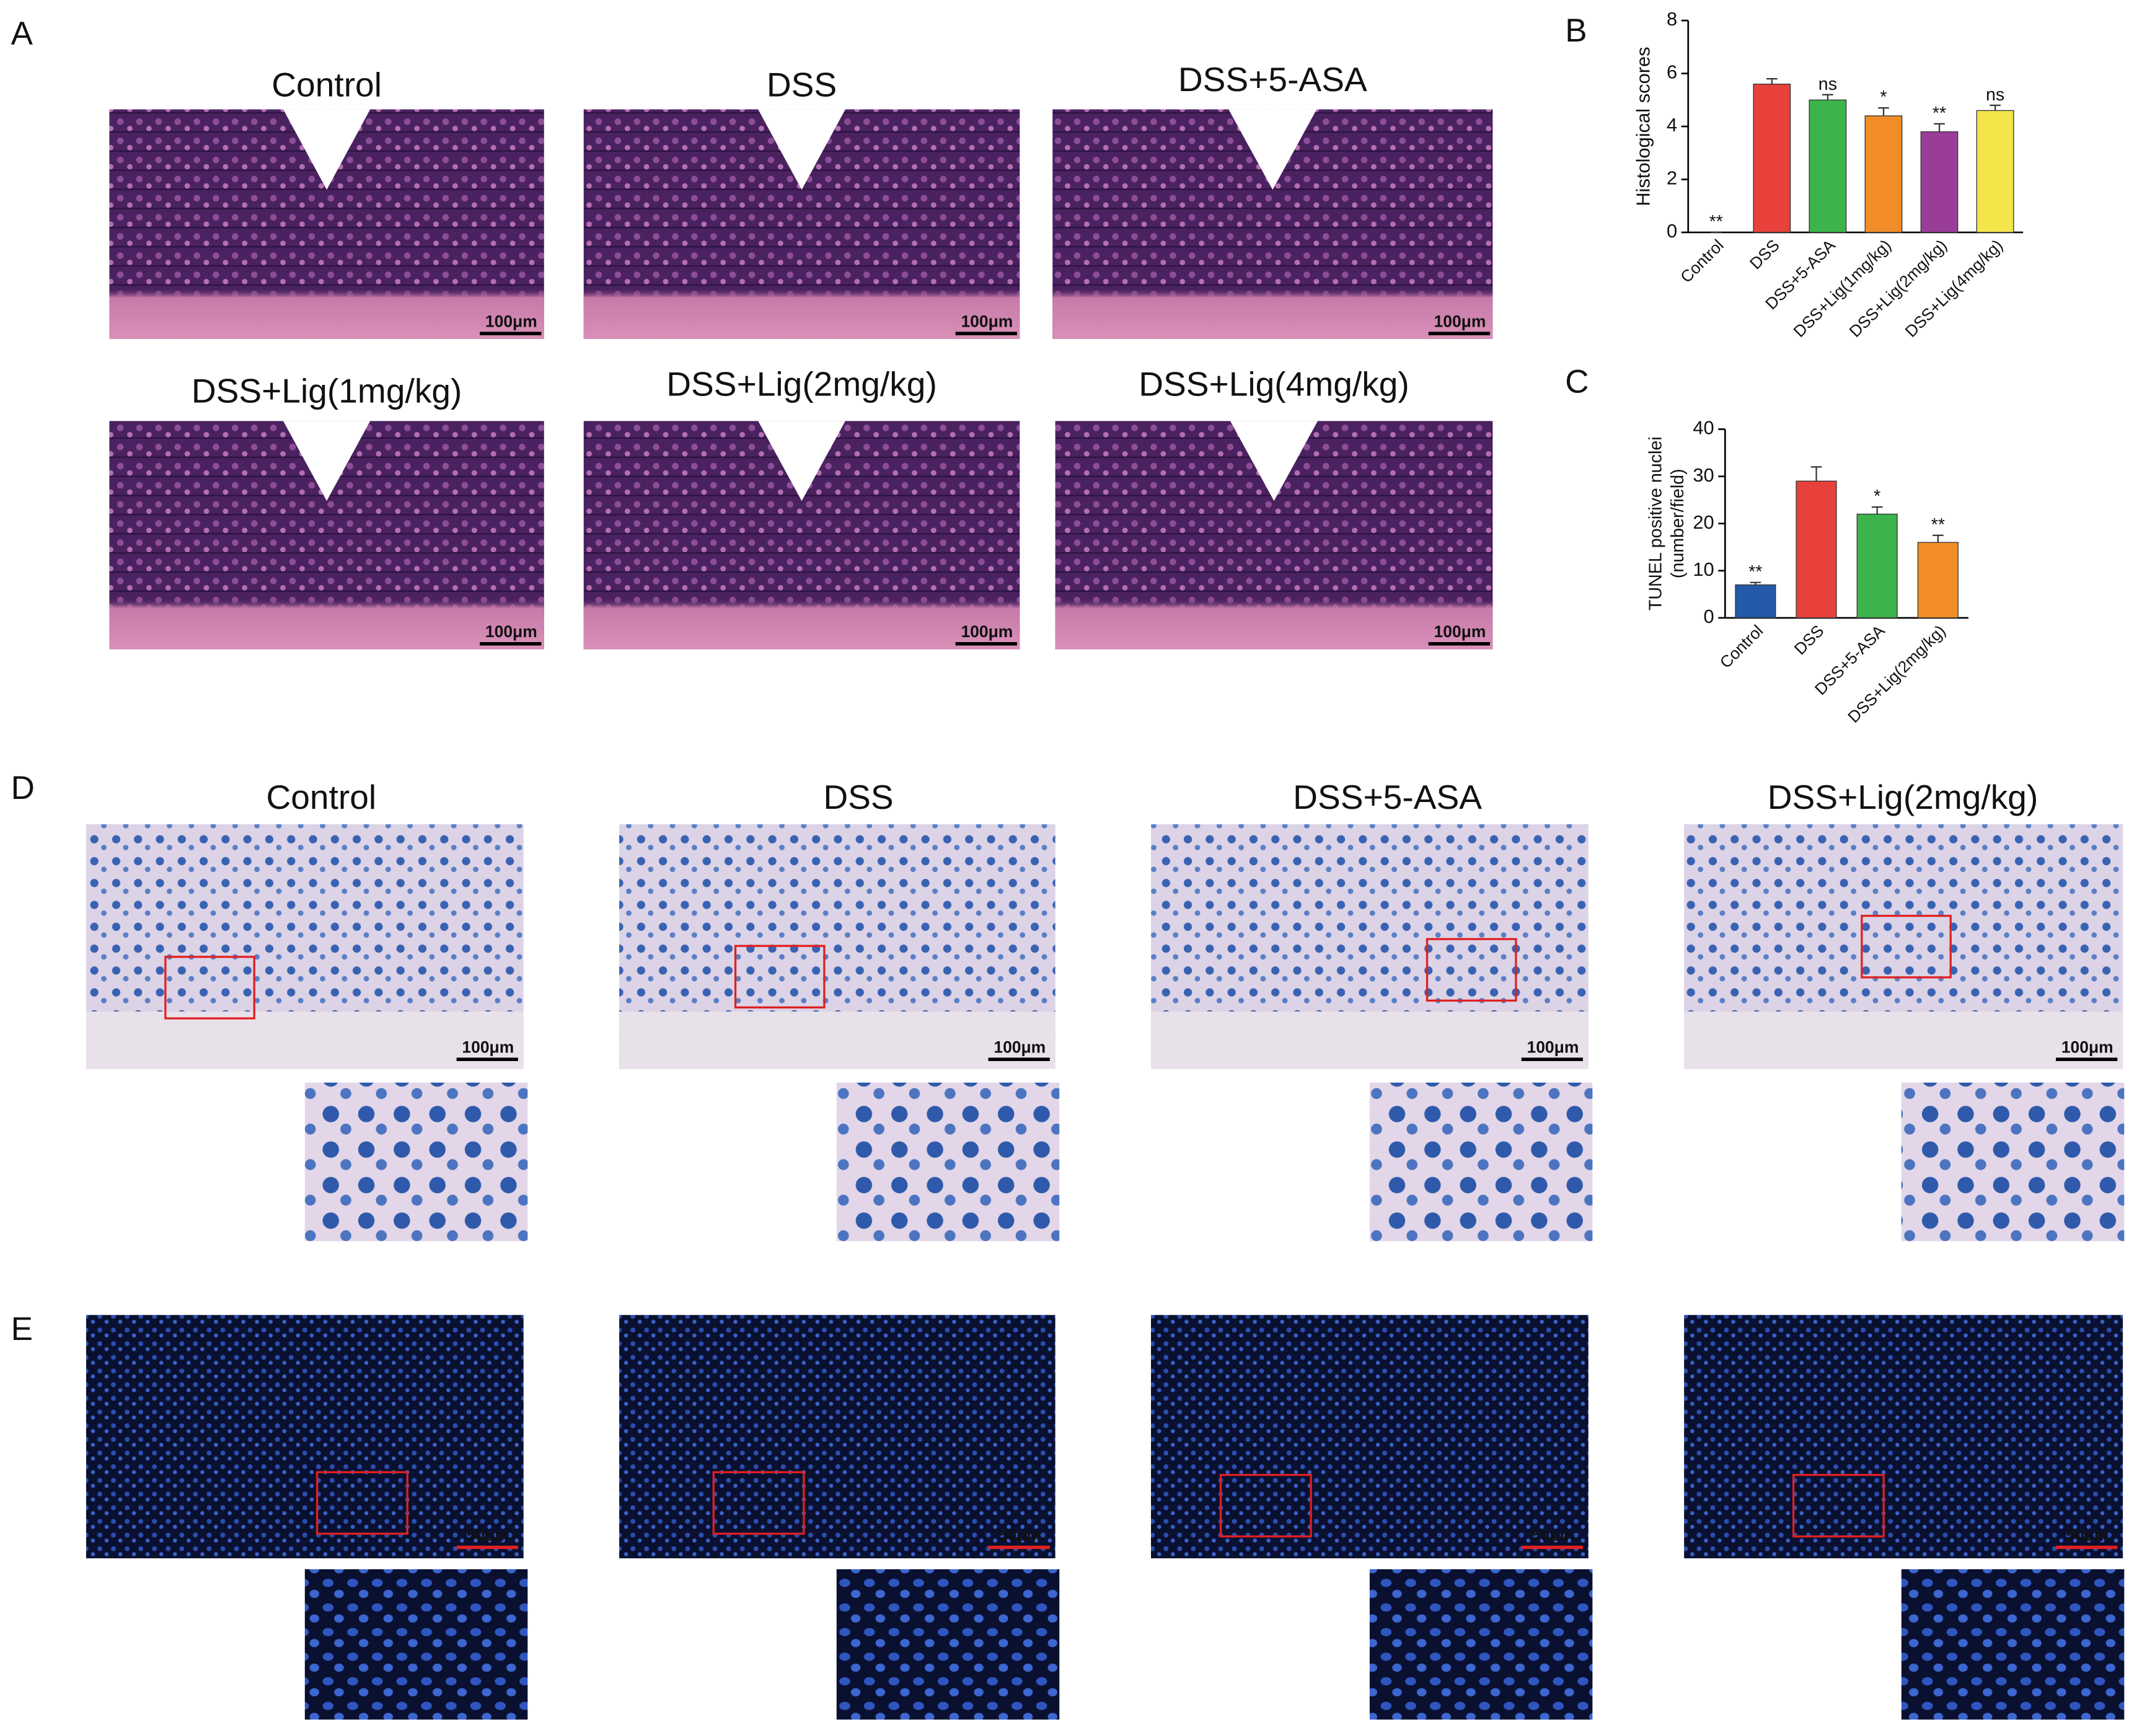  Describe the element at coordinates (1703, 475) in the screenshot. I see `y-tick-label: 30` at that location.